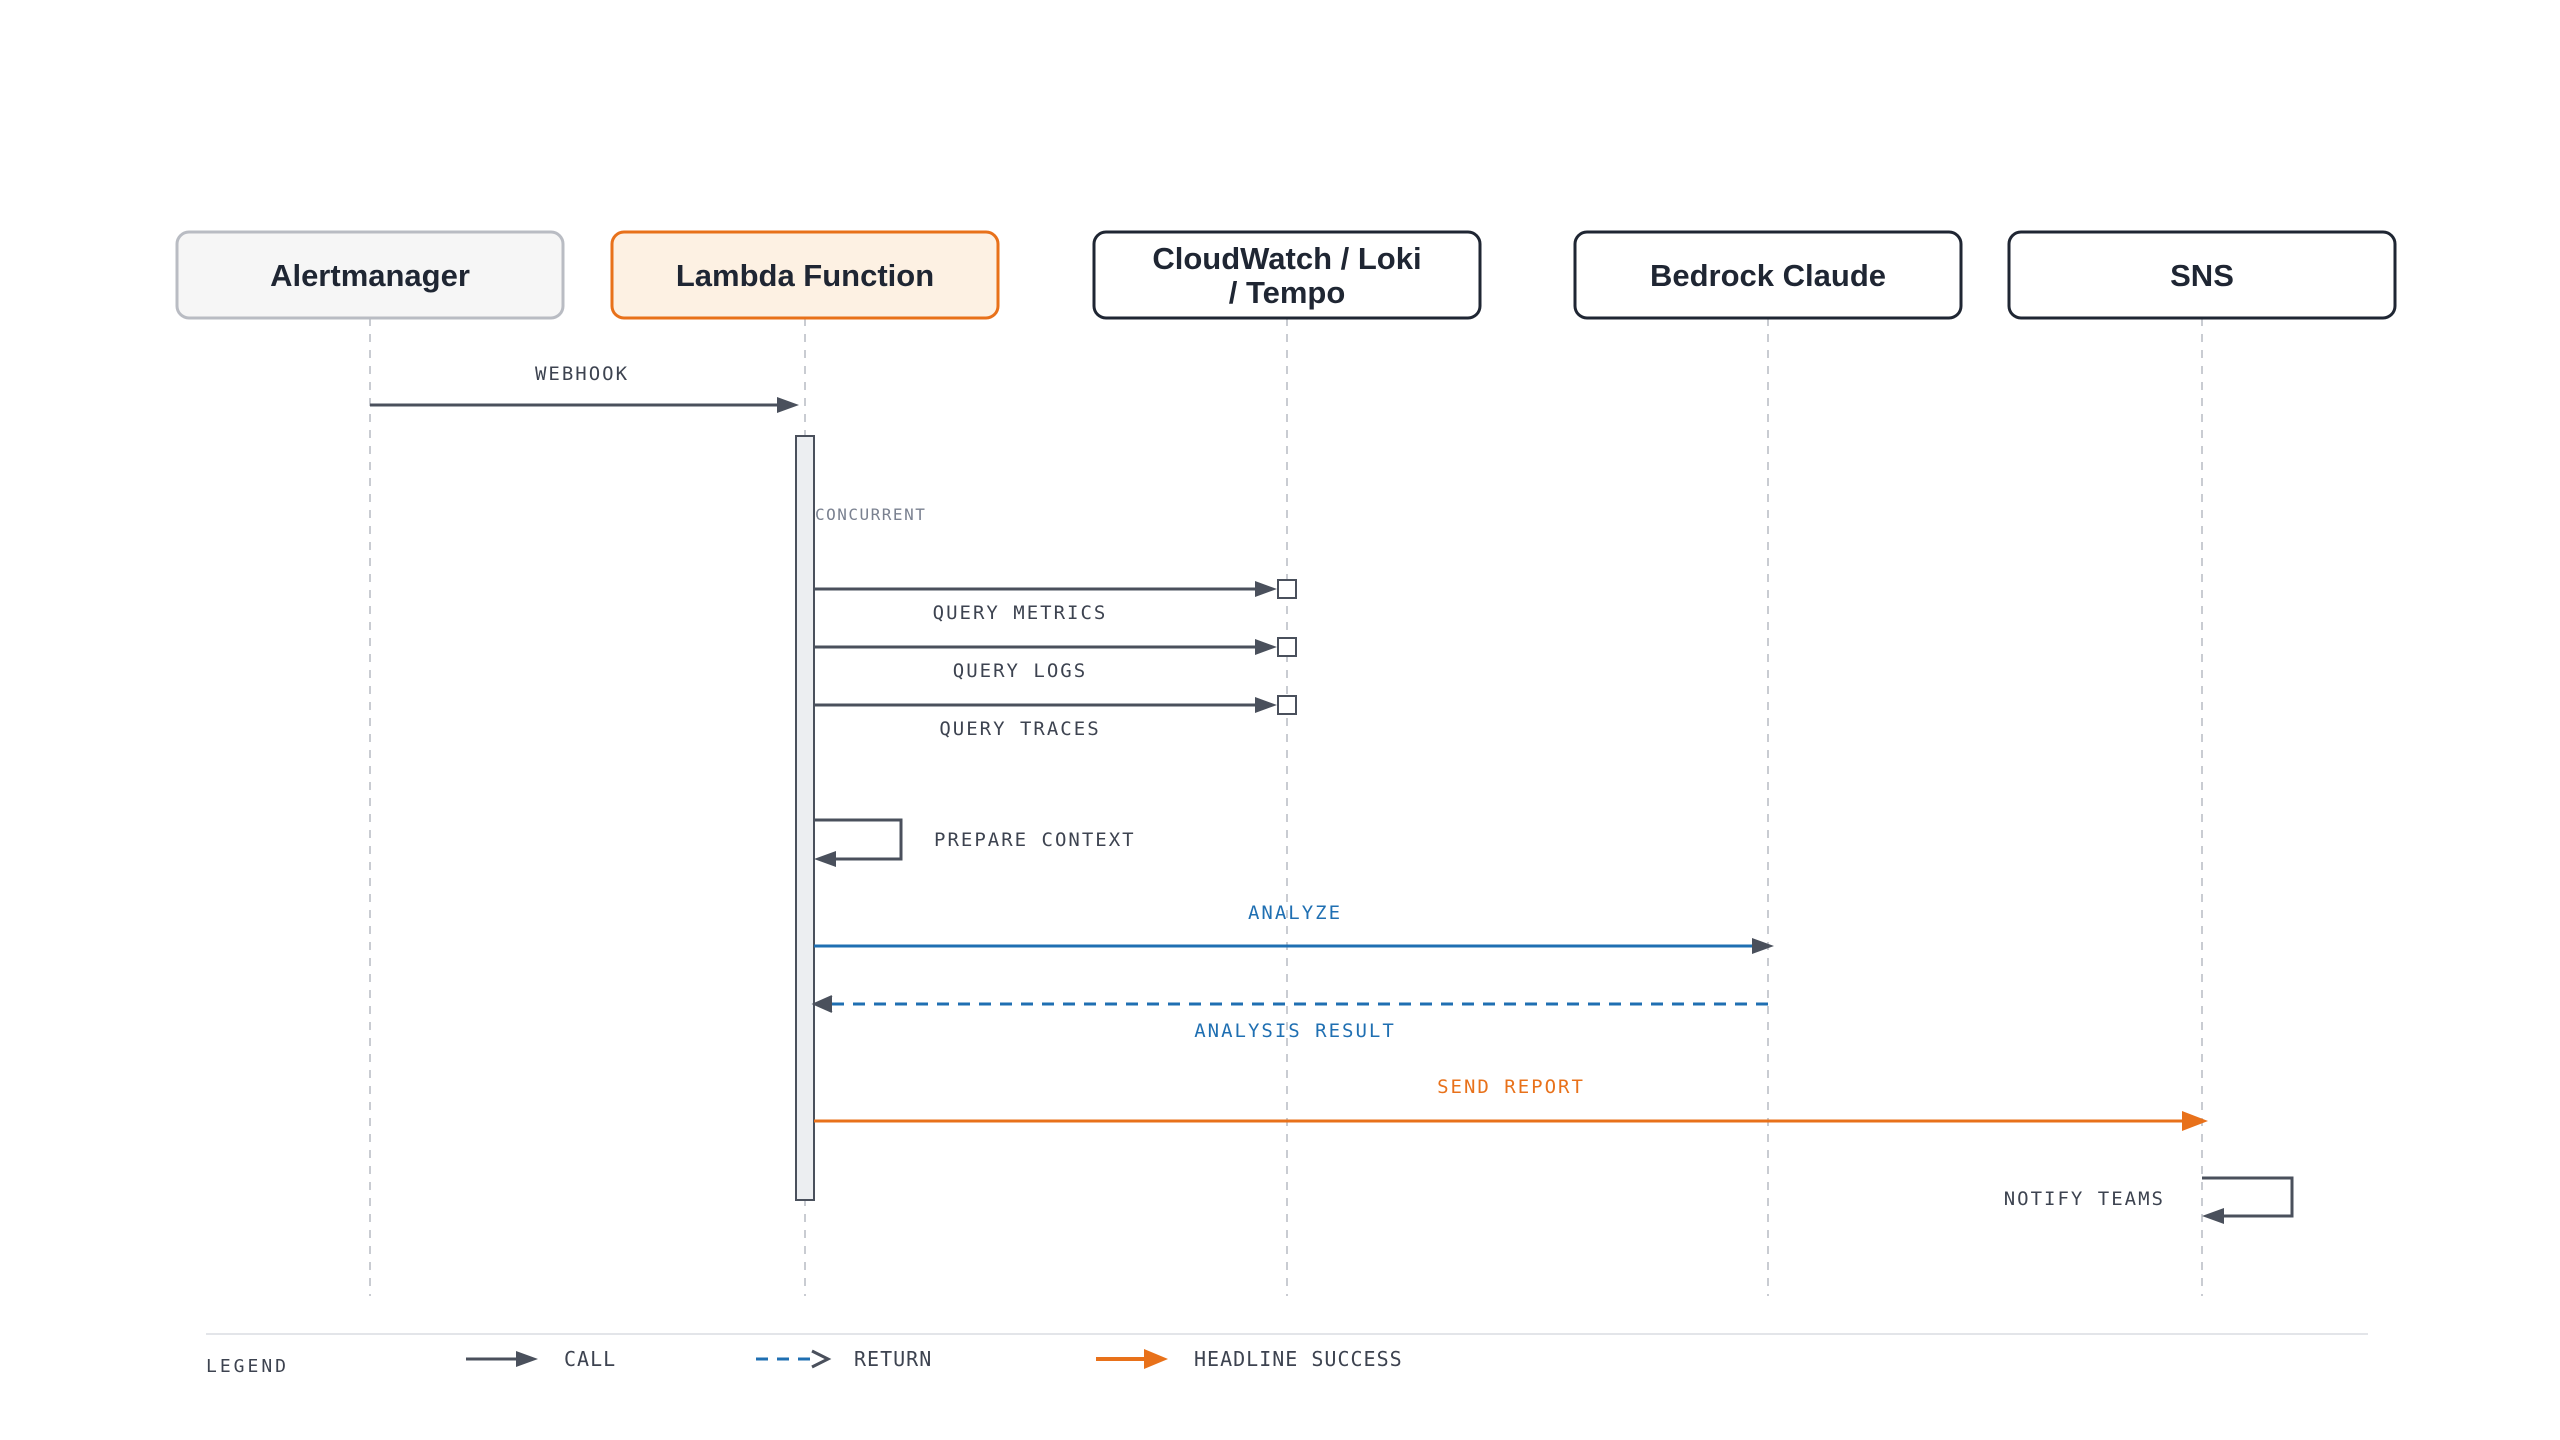 Image resolution: width=2560 pixels, height=1440 pixels. What do you see at coordinates (2248, 1197) in the screenshot?
I see `message-line-notify-teams` at bounding box center [2248, 1197].